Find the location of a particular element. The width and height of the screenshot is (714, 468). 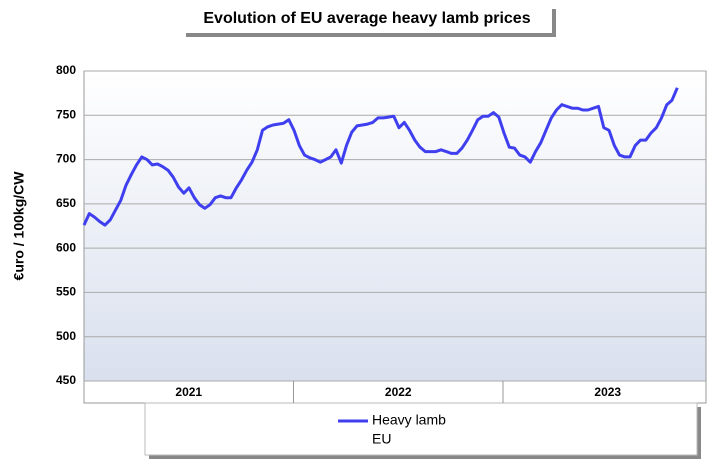

title-box is located at coordinates (367, 19).